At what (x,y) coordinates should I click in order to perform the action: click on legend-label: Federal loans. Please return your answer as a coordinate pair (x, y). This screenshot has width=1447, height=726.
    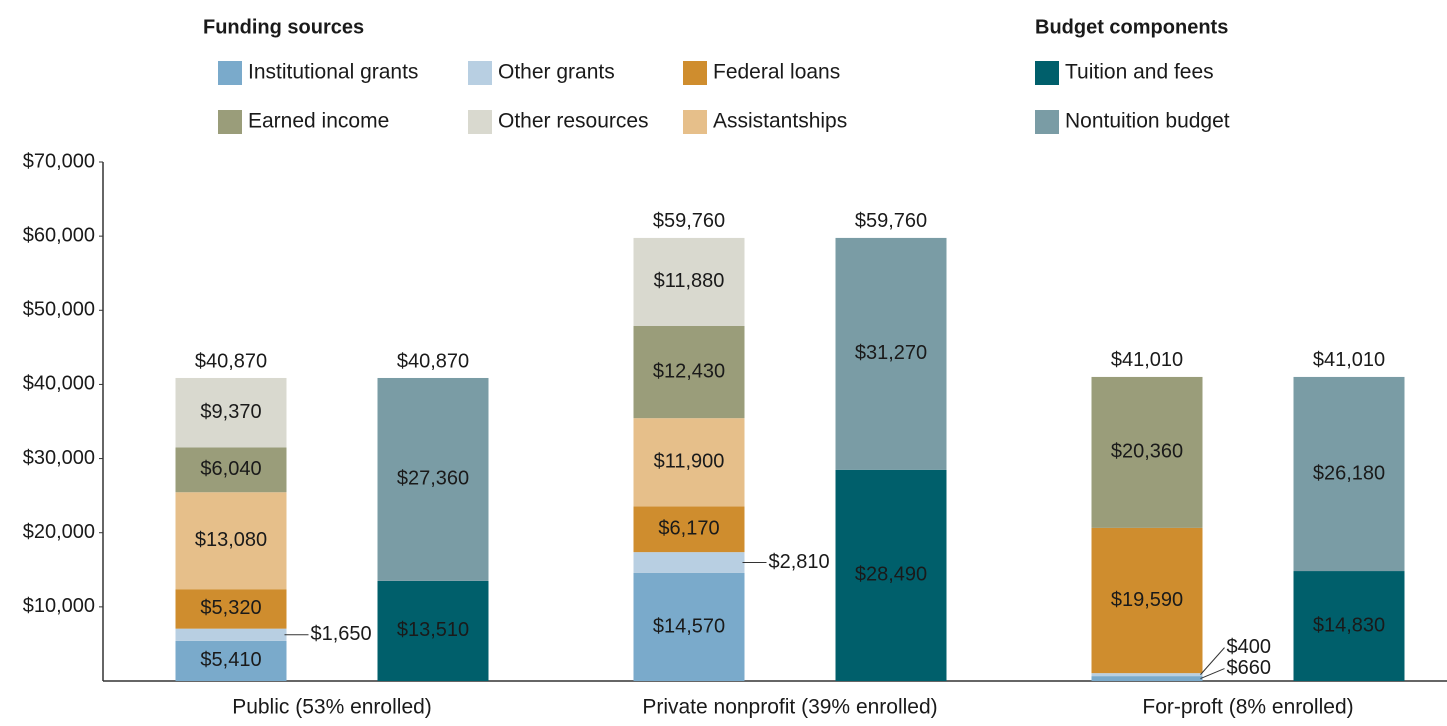
    Looking at the image, I should click on (776, 72).